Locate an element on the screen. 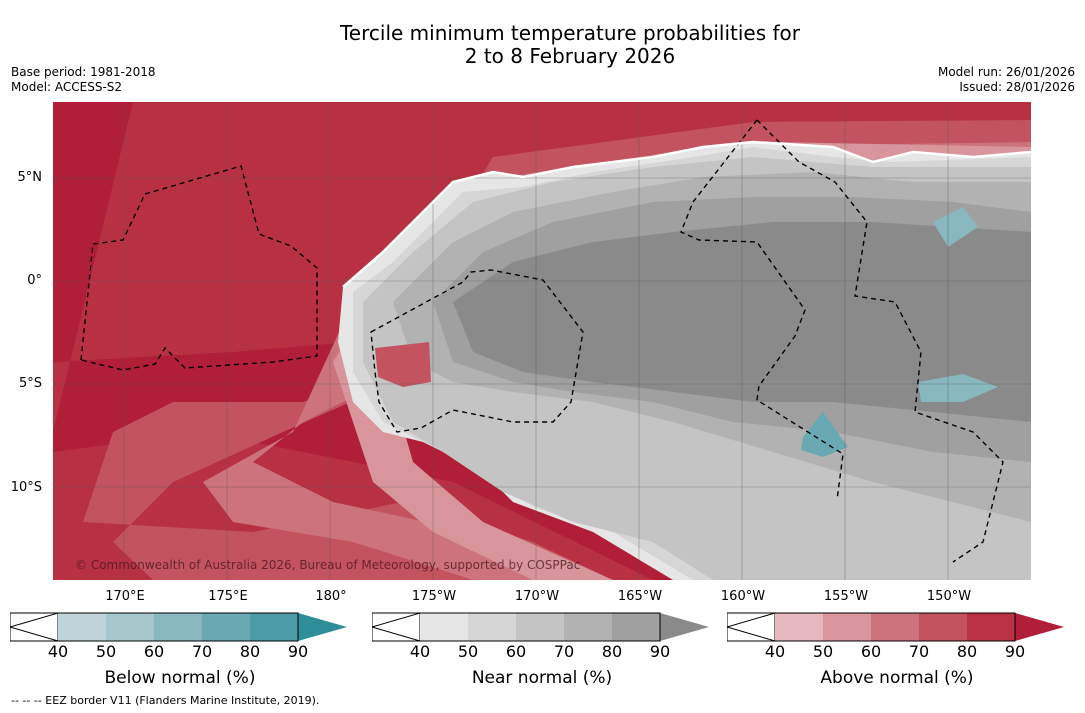 The width and height of the screenshot is (1085, 713). near-tick-70: 70 is located at coordinates (564, 651).